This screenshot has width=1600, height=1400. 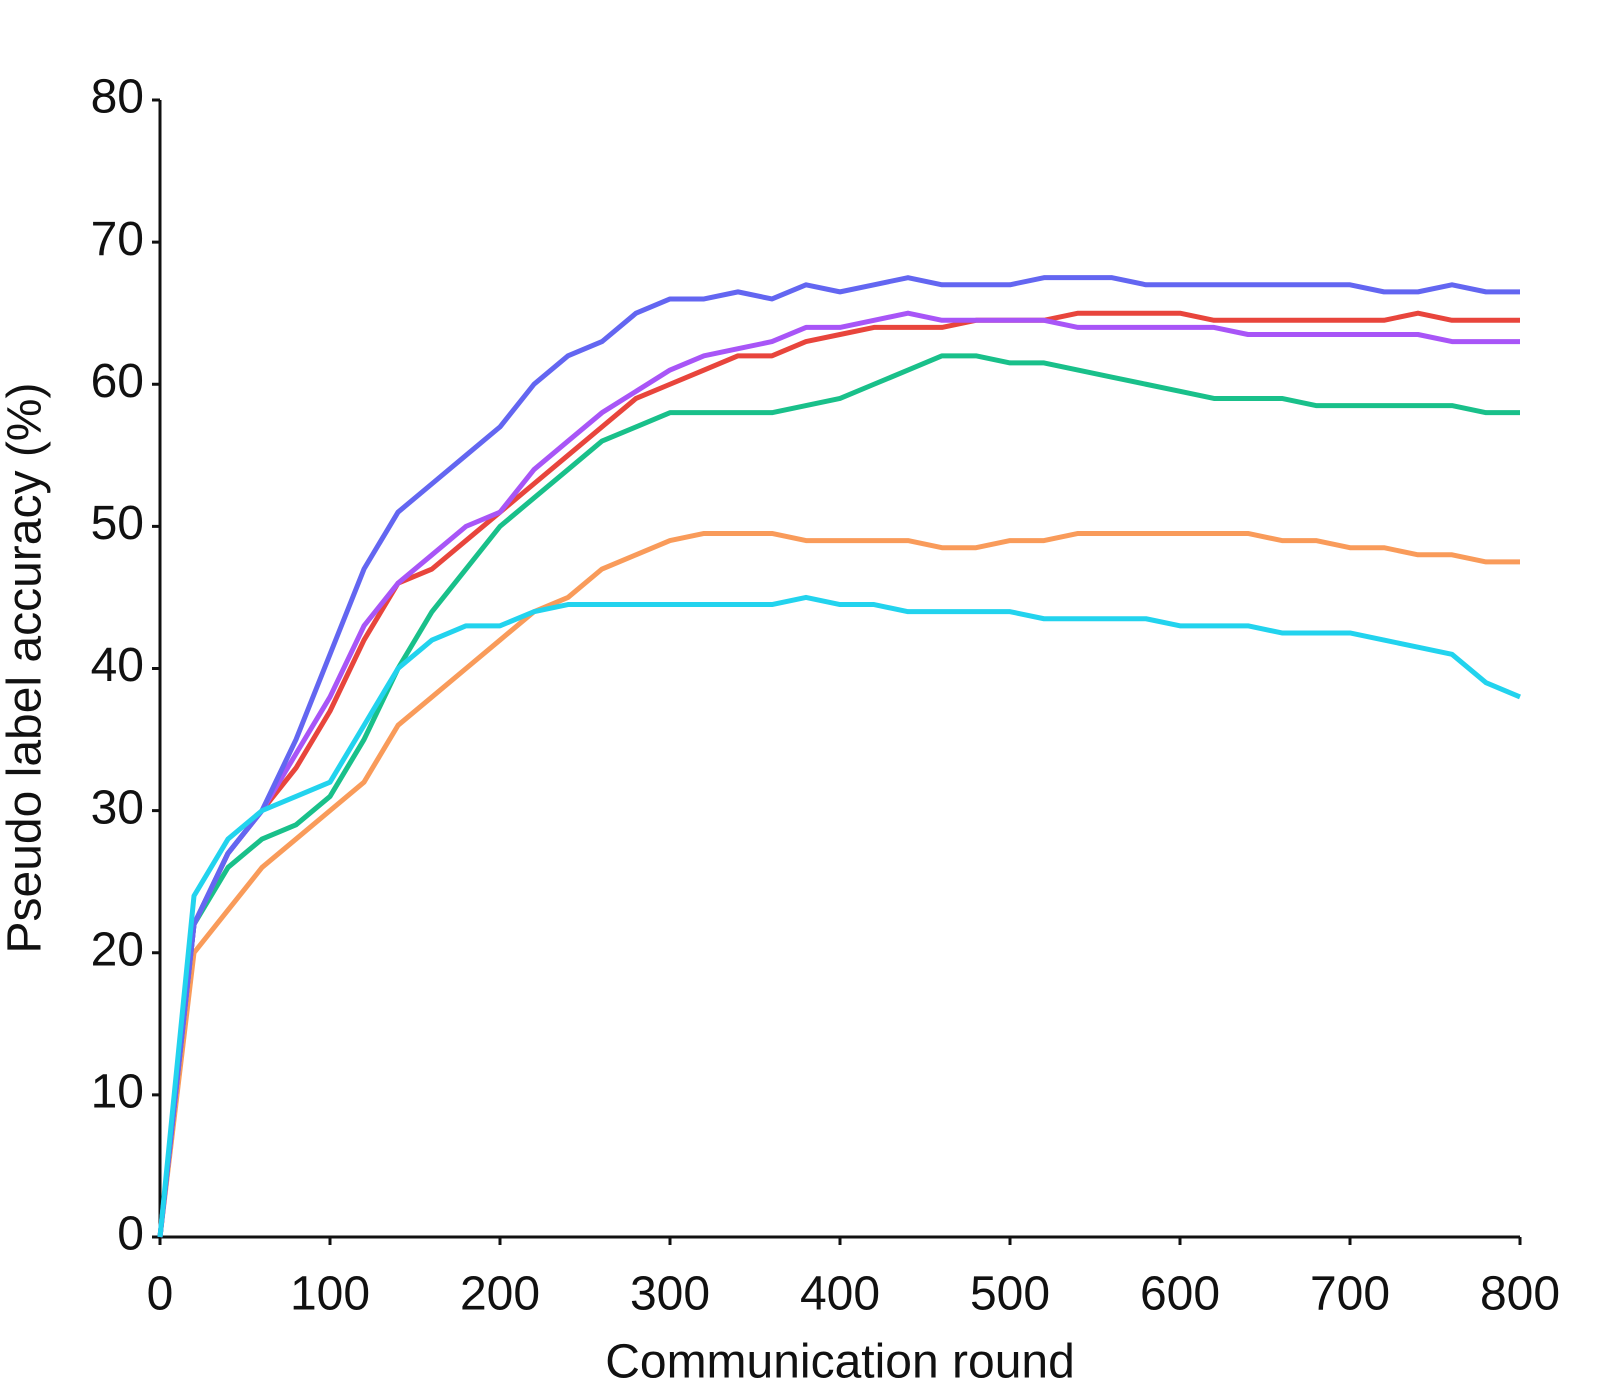 What do you see at coordinates (117, 239) in the screenshot?
I see `y-tick-label: 70` at bounding box center [117, 239].